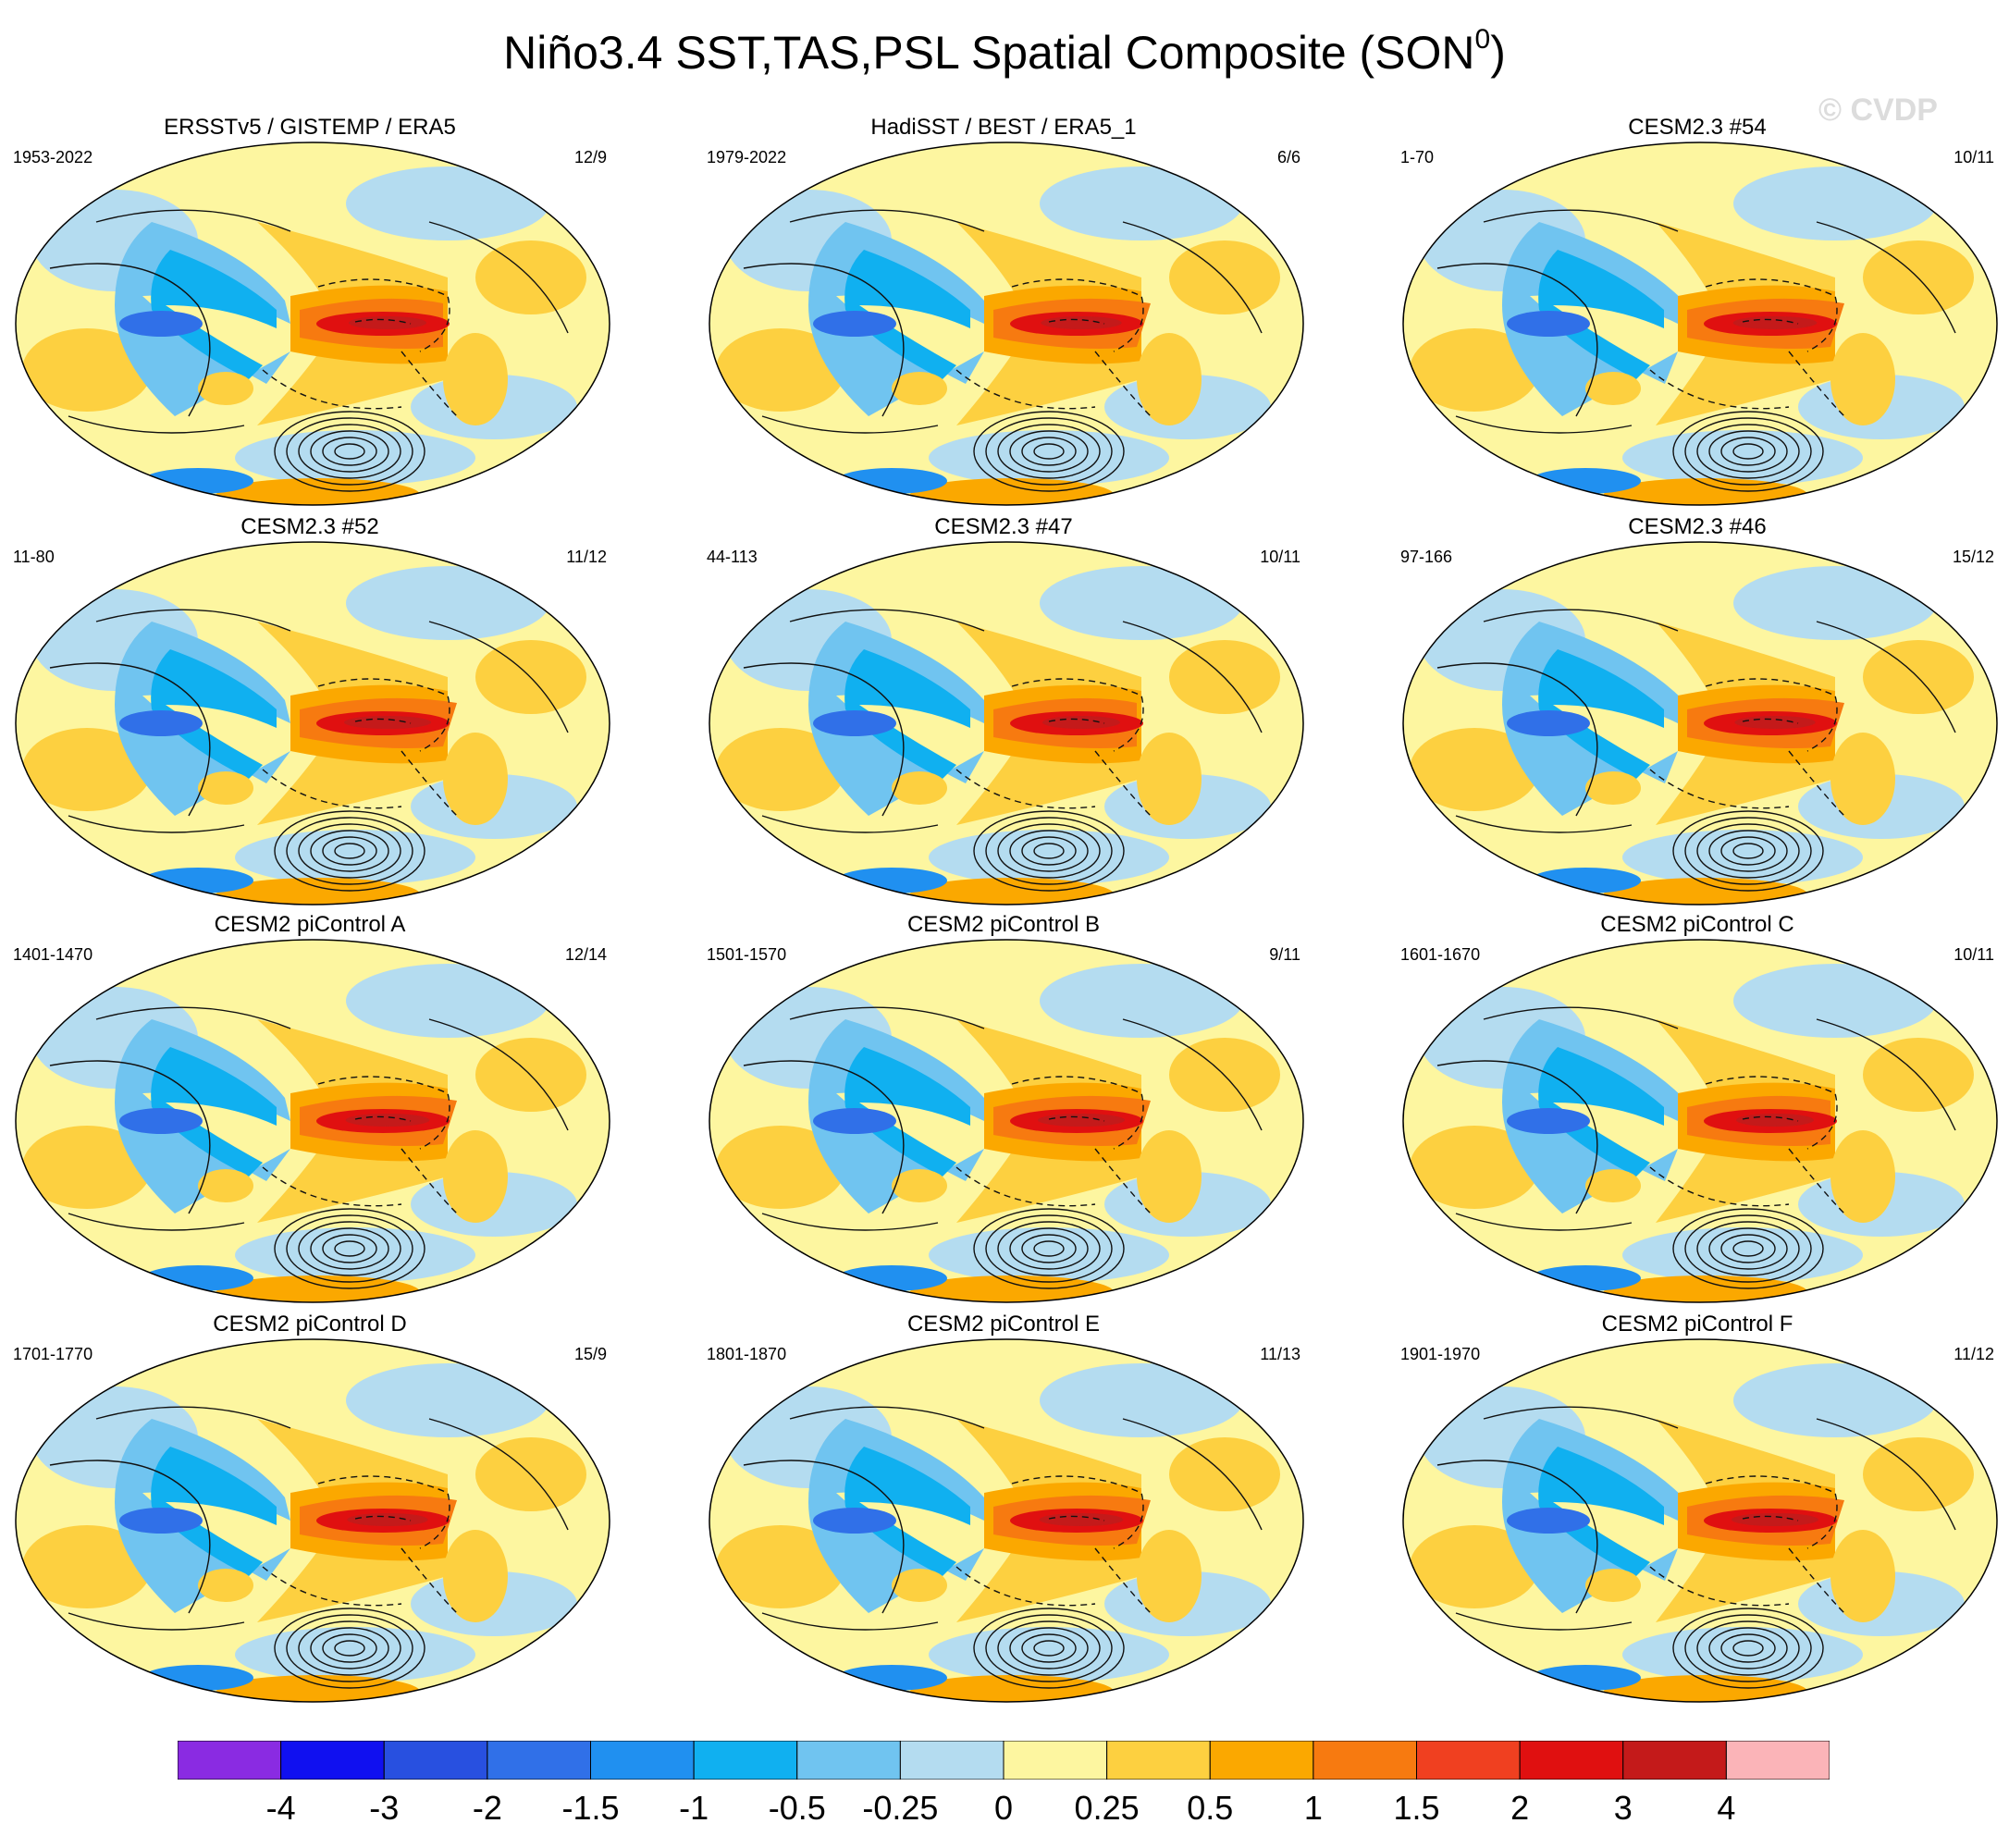  I want to click on map-panel: HadiSST / BEST / ERA5_1 1979-2022 6/6, so click(1017, 318).